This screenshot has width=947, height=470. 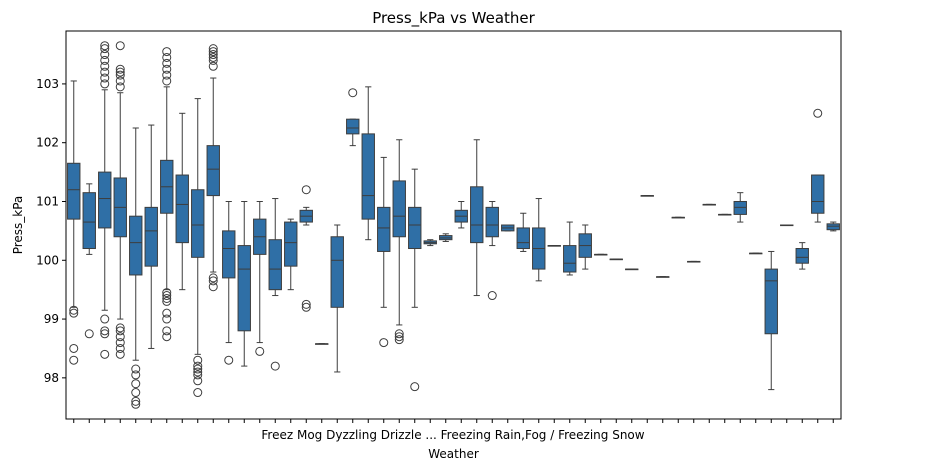 I want to click on chart-title: Press_kPa vs Weather, so click(x=453, y=18).